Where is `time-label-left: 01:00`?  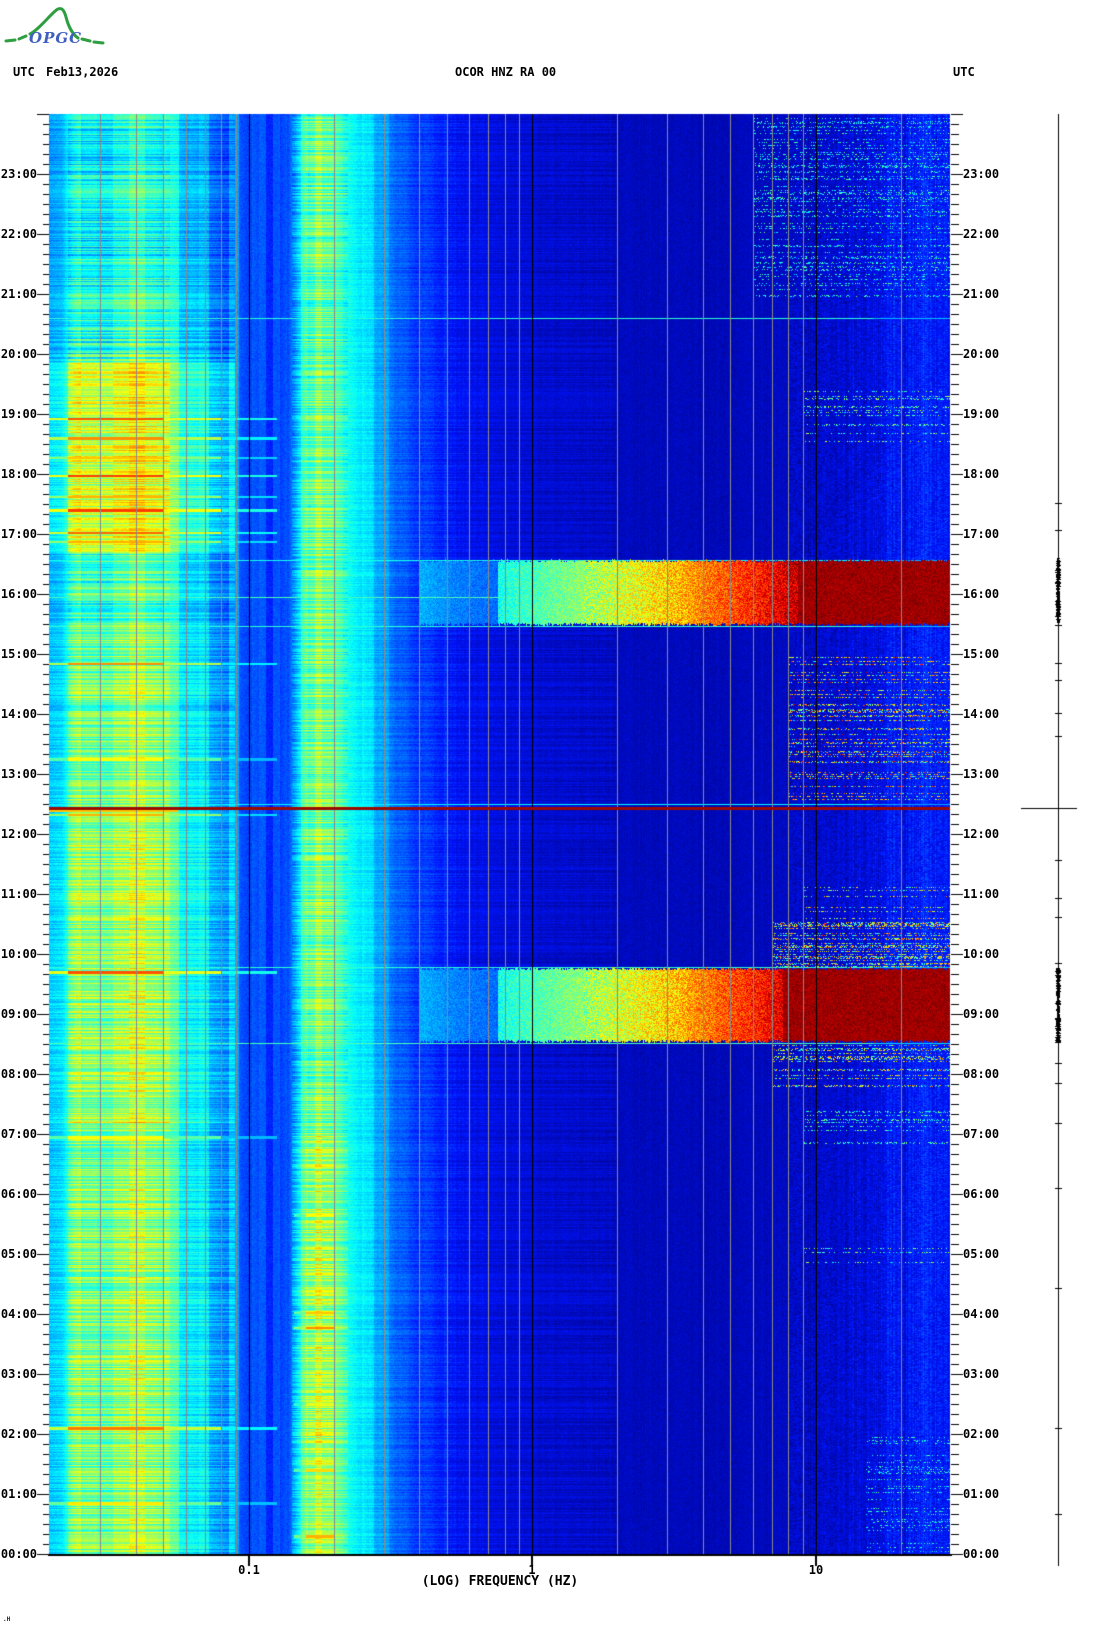 time-label-left: 01:00 is located at coordinates (18, 1494).